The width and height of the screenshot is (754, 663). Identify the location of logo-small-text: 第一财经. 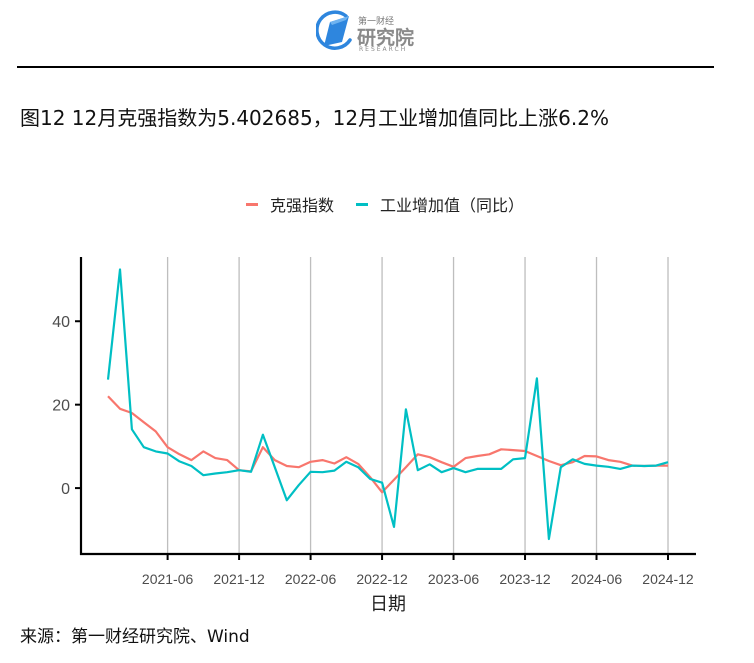
(376, 22).